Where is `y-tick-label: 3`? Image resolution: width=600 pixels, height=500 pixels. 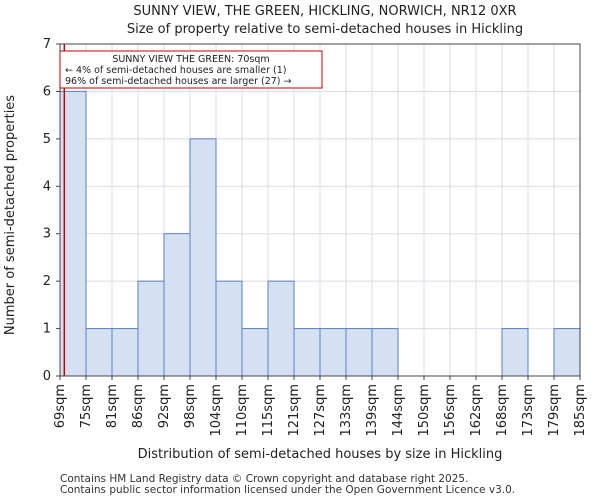
y-tick-label: 3 is located at coordinates (47, 234).